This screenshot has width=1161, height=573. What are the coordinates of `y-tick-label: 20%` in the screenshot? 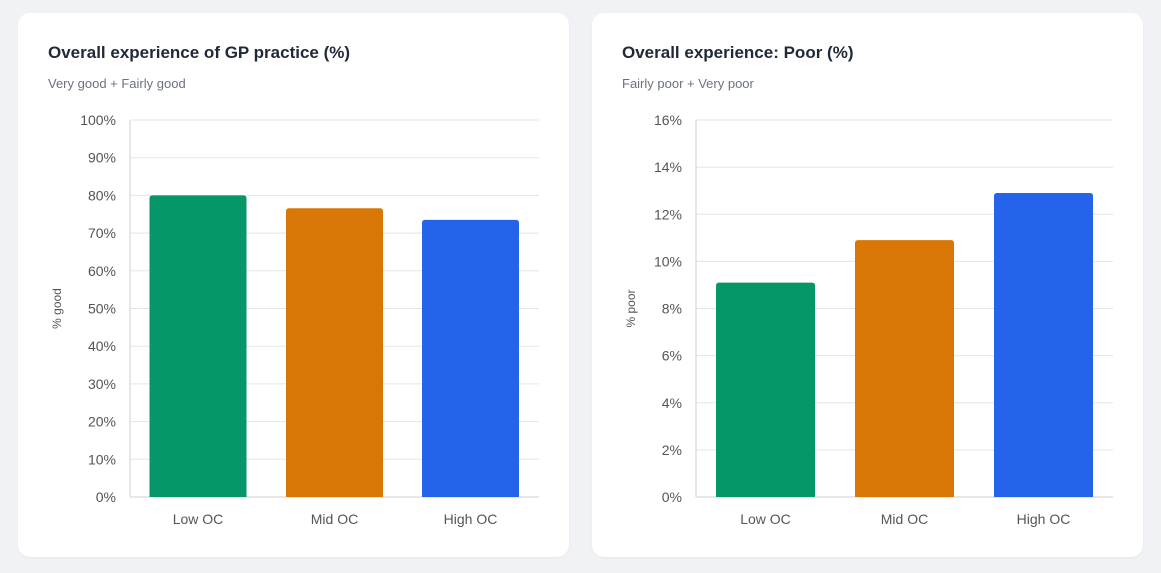 It's located at (102, 422).